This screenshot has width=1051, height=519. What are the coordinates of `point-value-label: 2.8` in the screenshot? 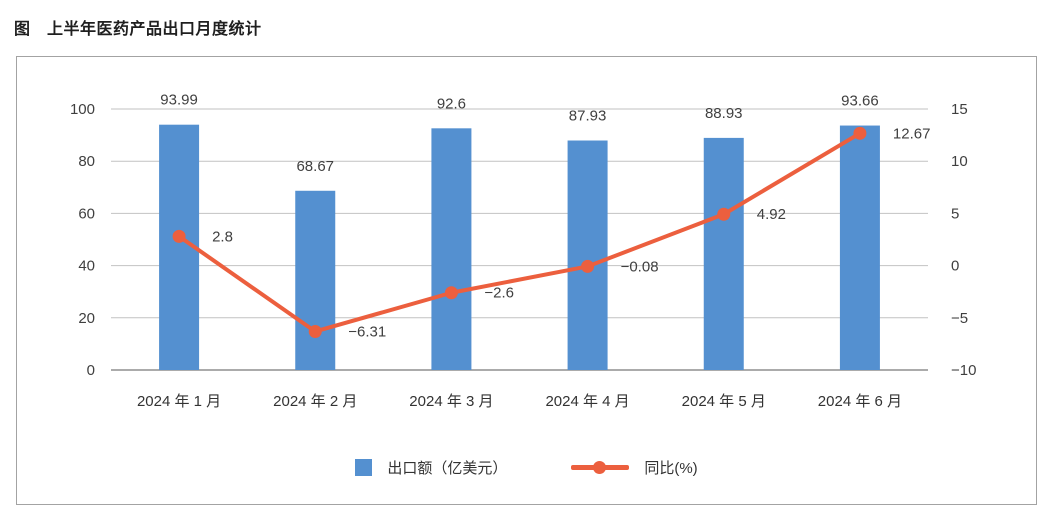 It's located at (222, 236).